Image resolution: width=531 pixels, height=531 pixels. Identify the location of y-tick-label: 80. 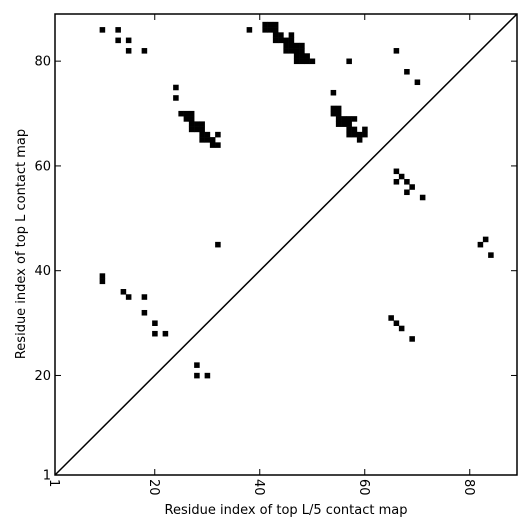
(42, 62).